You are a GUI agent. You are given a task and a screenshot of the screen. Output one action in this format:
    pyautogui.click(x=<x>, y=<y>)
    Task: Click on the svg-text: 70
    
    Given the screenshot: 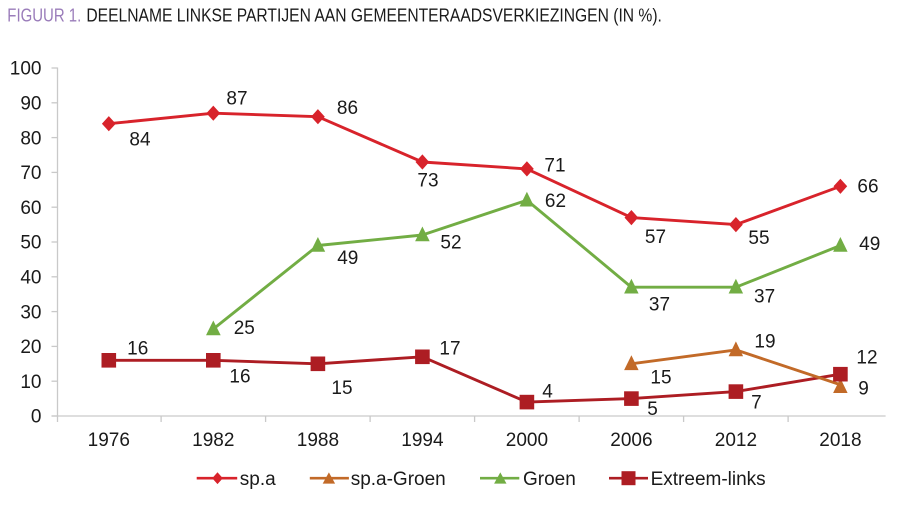 What is the action you would take?
    pyautogui.click(x=30, y=173)
    